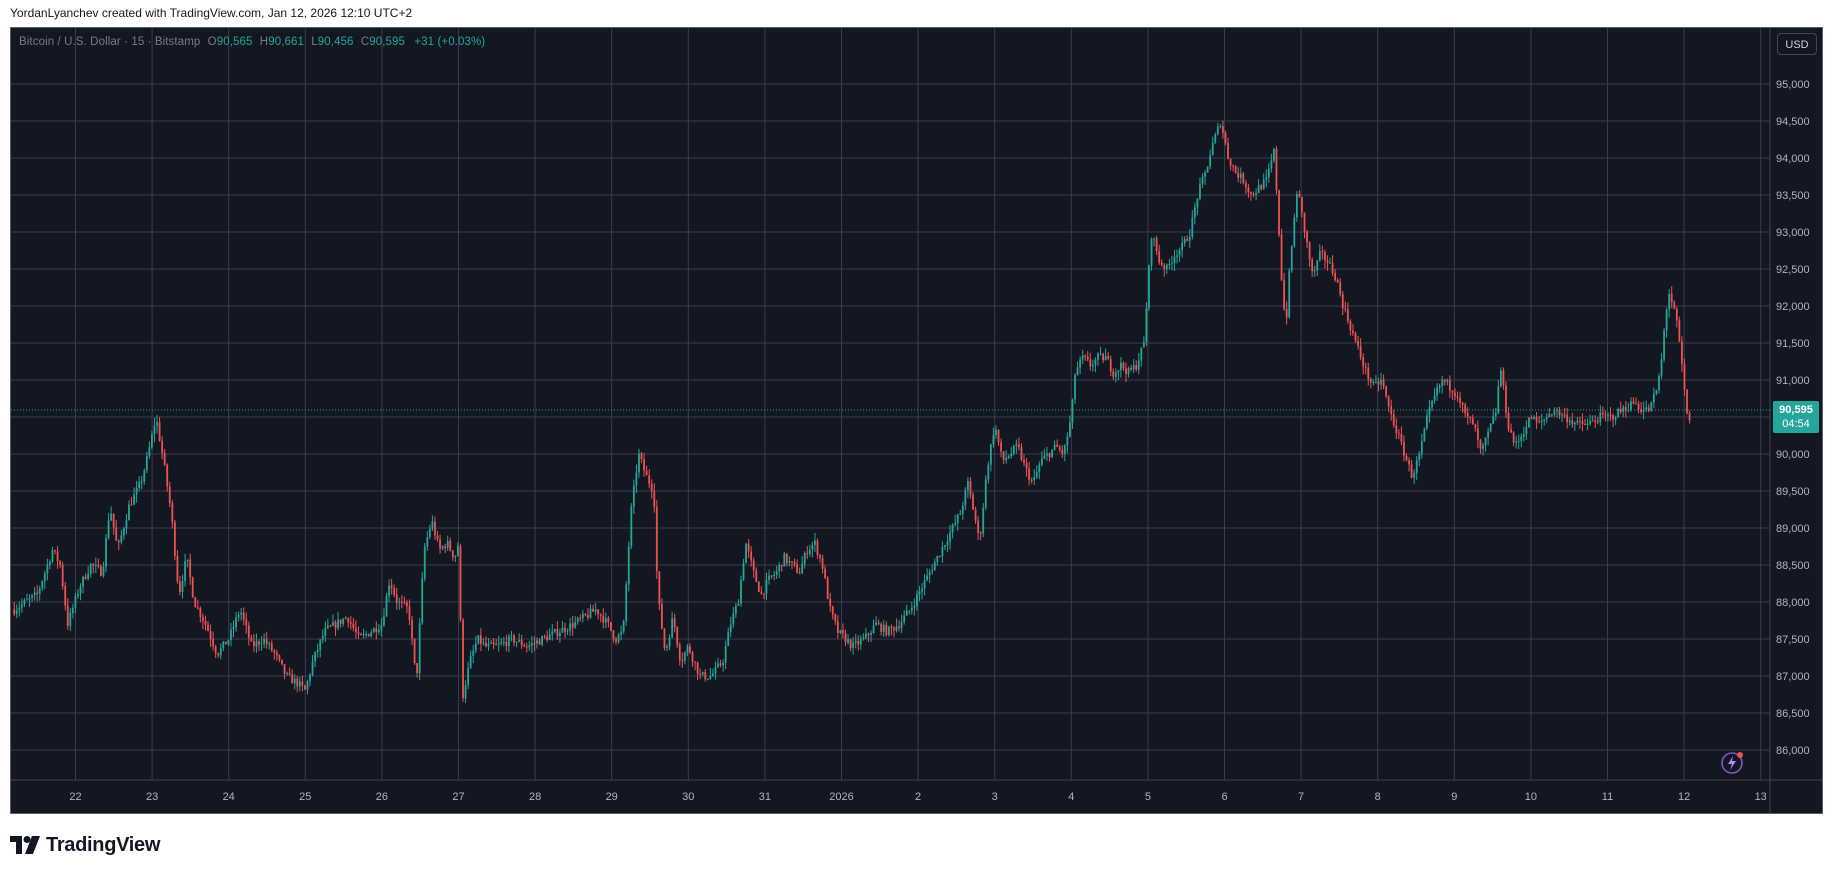  I want to click on y-tick-label: 88,000, so click(1793, 603).